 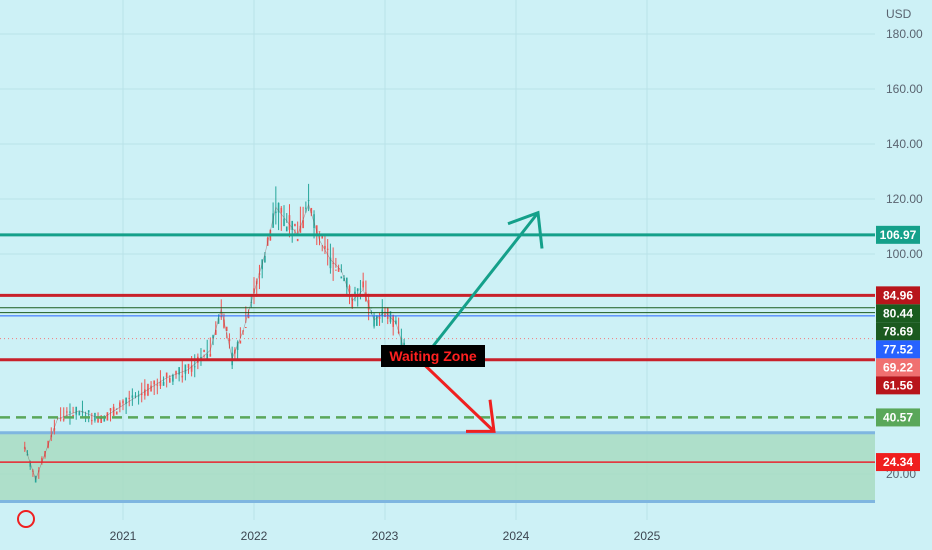 I want to click on price-tag-61.56, so click(x=898, y=385).